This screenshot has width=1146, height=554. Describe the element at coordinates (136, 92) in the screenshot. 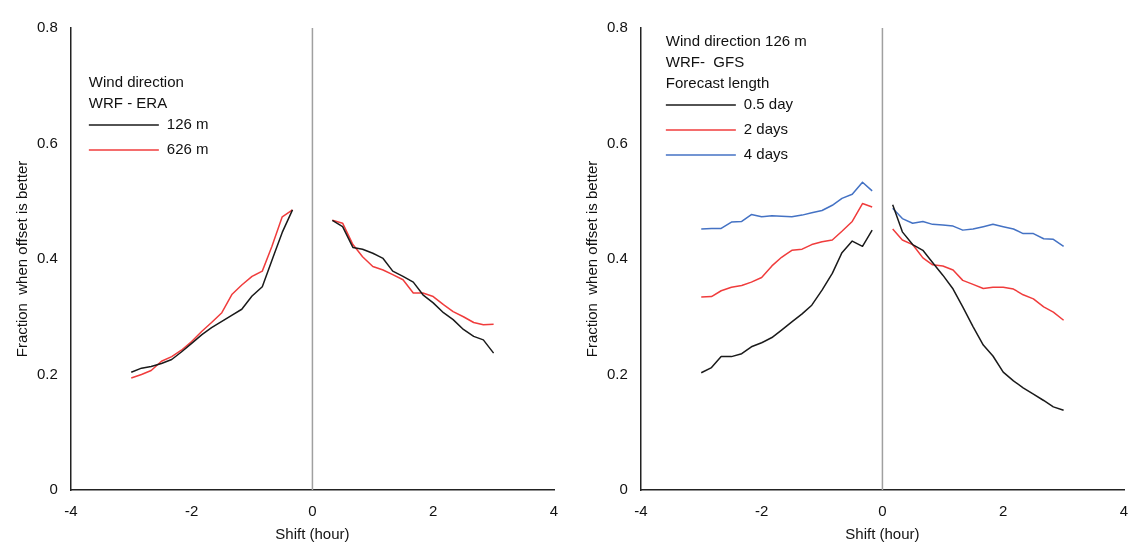

I see `legend-title: Wind direction WRF - ERA` at that location.